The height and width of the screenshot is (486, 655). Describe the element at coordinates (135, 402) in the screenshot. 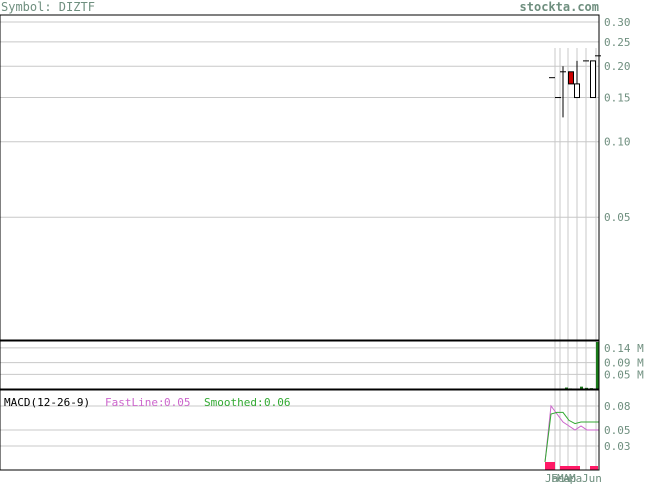

I see `fastline-label: FastLine:` at that location.